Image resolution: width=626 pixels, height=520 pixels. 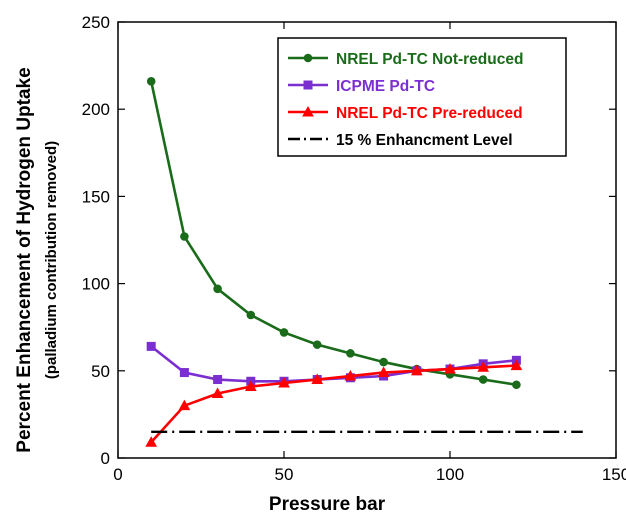 What do you see at coordinates (96, 22) in the screenshot?
I see `y-tick-label: 250` at bounding box center [96, 22].